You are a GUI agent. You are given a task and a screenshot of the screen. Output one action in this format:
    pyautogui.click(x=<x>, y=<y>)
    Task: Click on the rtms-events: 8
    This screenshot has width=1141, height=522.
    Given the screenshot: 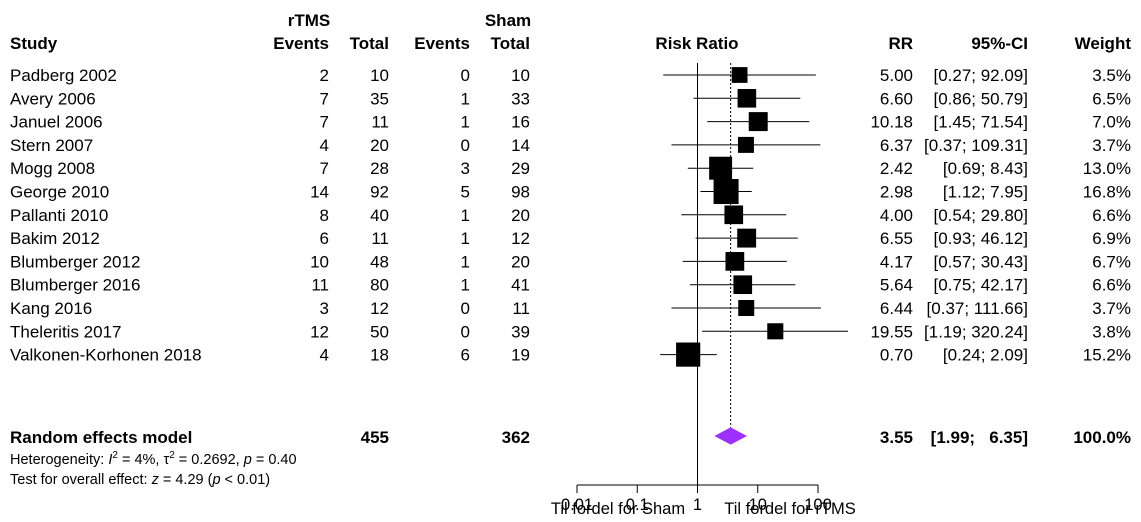 What is the action you would take?
    pyautogui.click(x=324, y=215)
    